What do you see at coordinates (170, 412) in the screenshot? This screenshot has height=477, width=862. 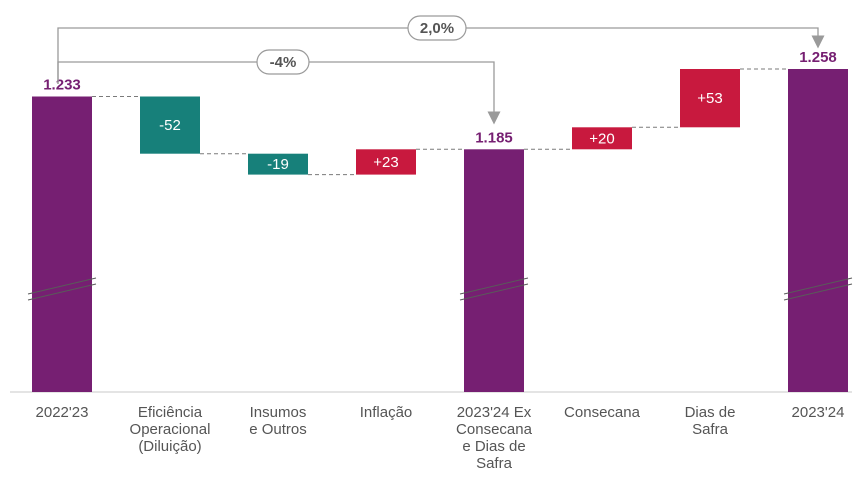 I see `category-label-line: Eficiência` at bounding box center [170, 412].